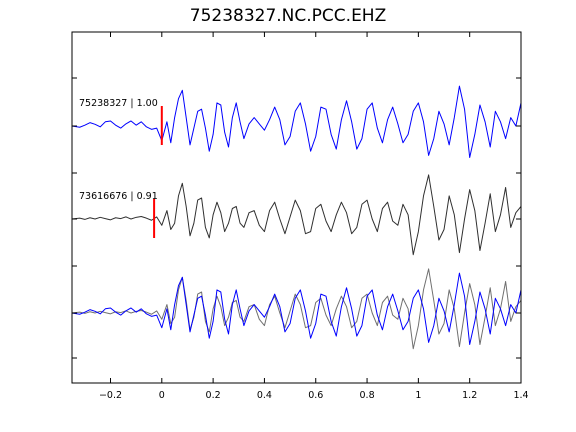 This screenshot has width=576, height=432. I want to click on trace-label-1: 73616676 | 0.91, so click(118, 196).